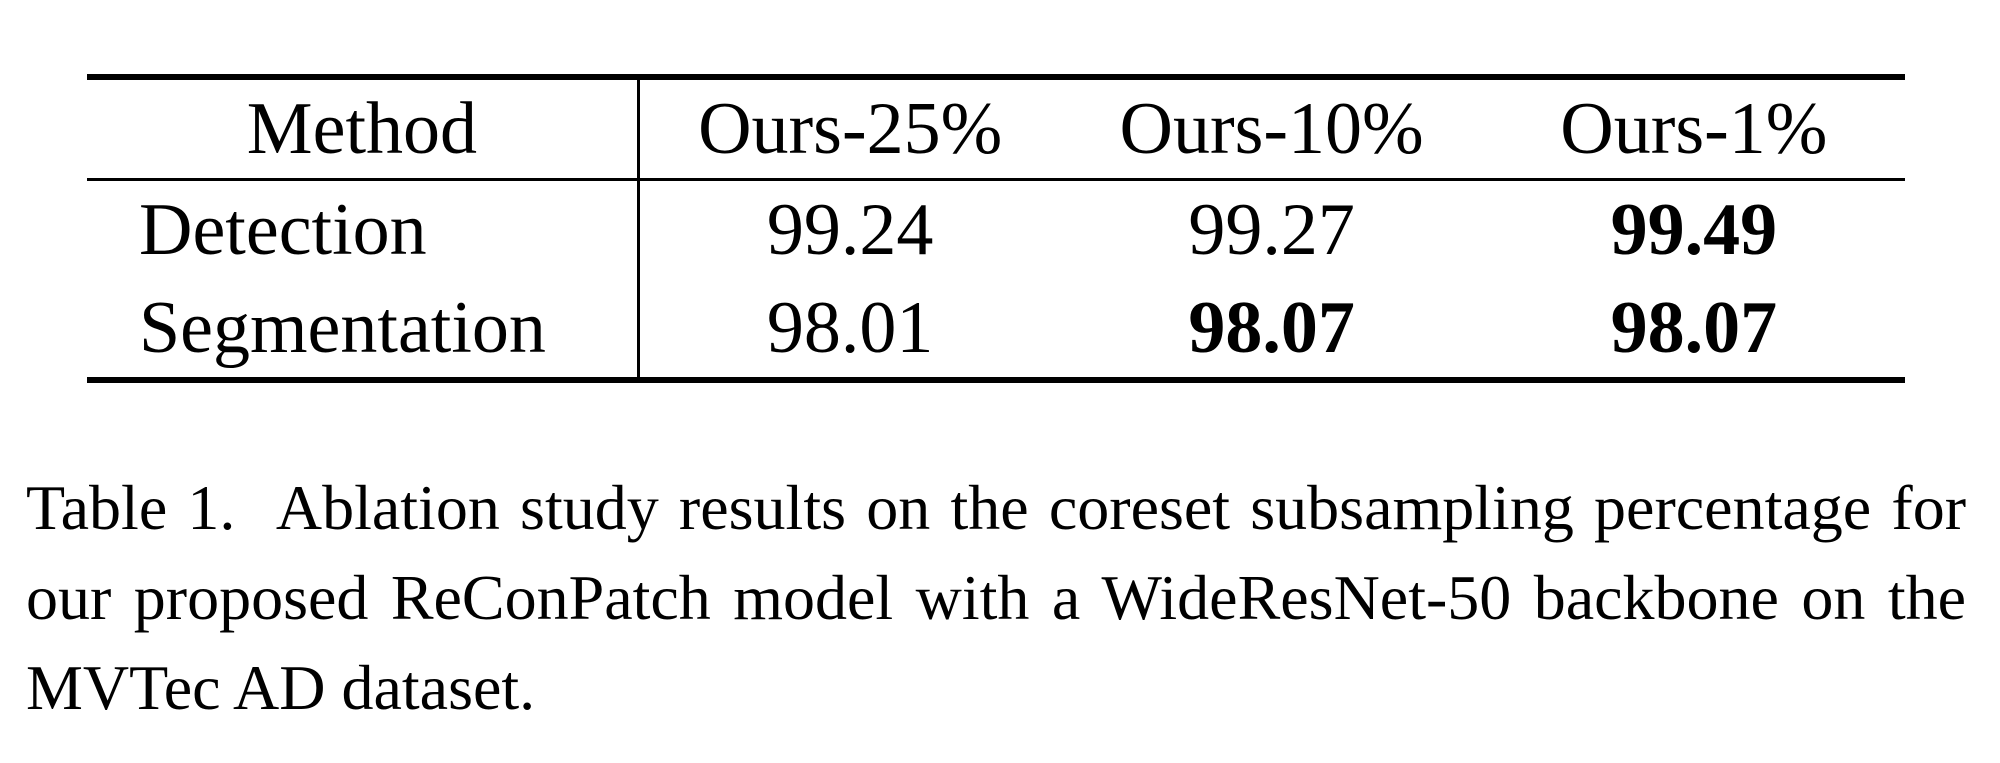 The height and width of the screenshot is (763, 2000). I want to click on row-label-detection: Detection, so click(363, 229).